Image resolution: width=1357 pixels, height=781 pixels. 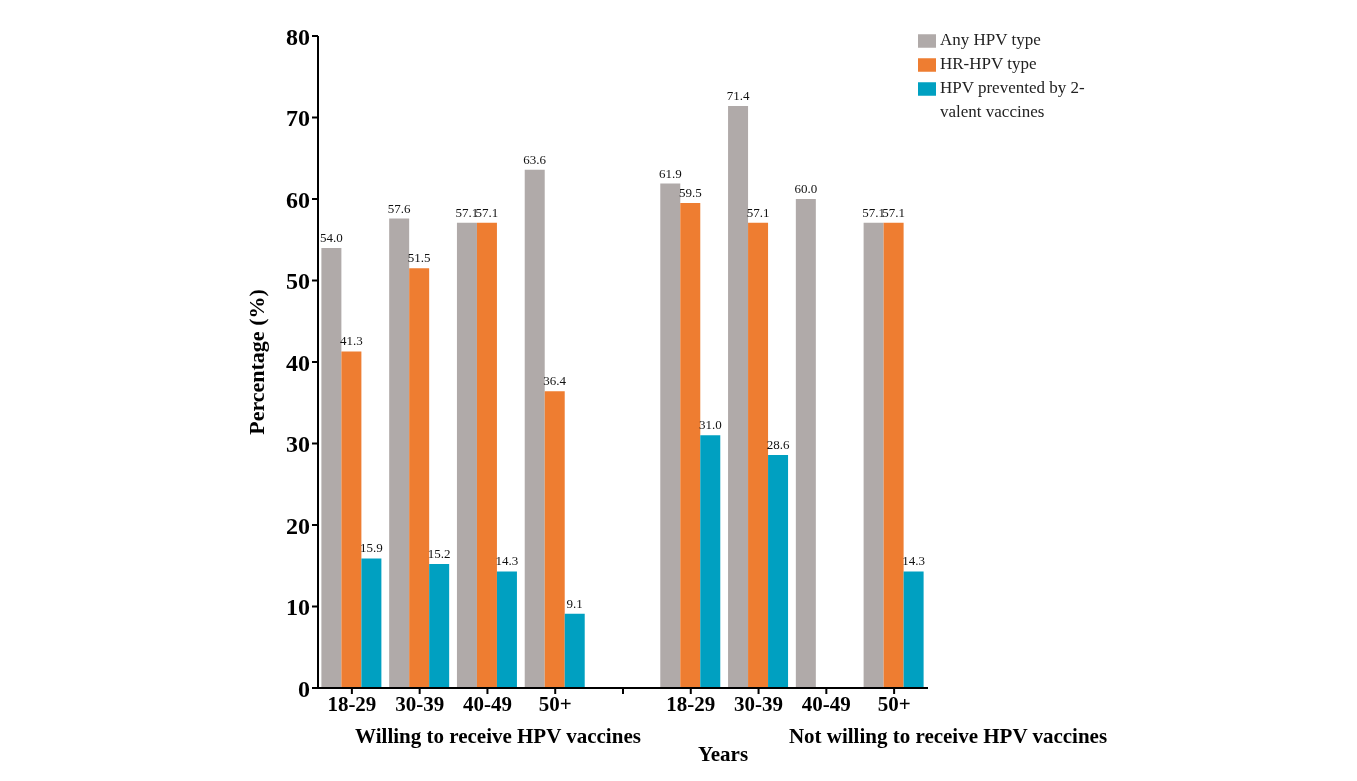 What do you see at coordinates (298, 444) in the screenshot?
I see `y-tick-label: 30` at bounding box center [298, 444].